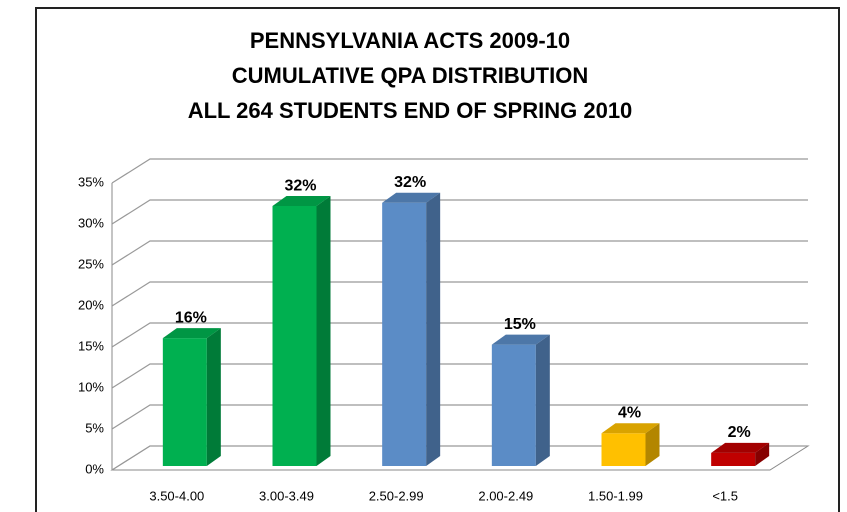 The image size is (847, 512). What do you see at coordinates (91, 181) in the screenshot?
I see `y-tick-label: 35%` at bounding box center [91, 181].